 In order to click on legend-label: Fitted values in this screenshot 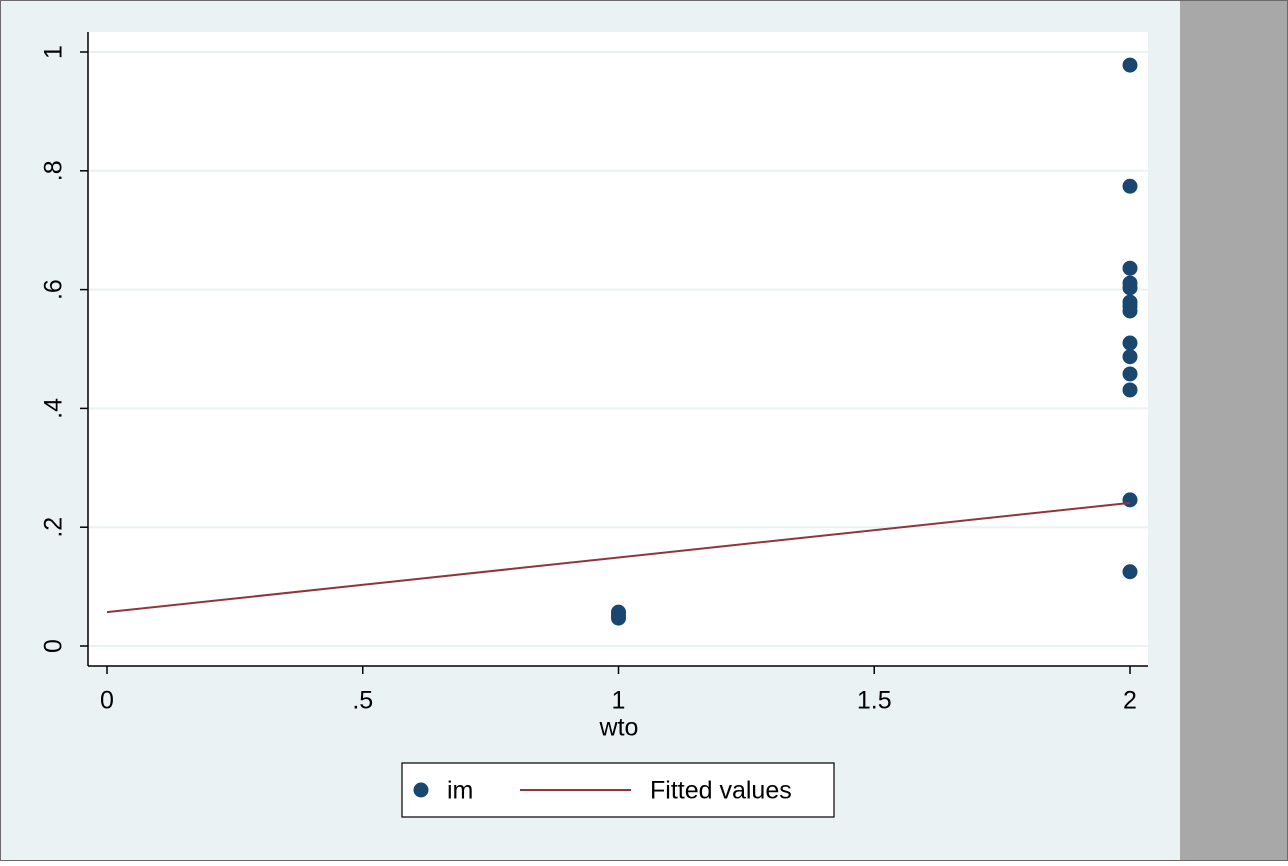, I will do `click(721, 791)`.